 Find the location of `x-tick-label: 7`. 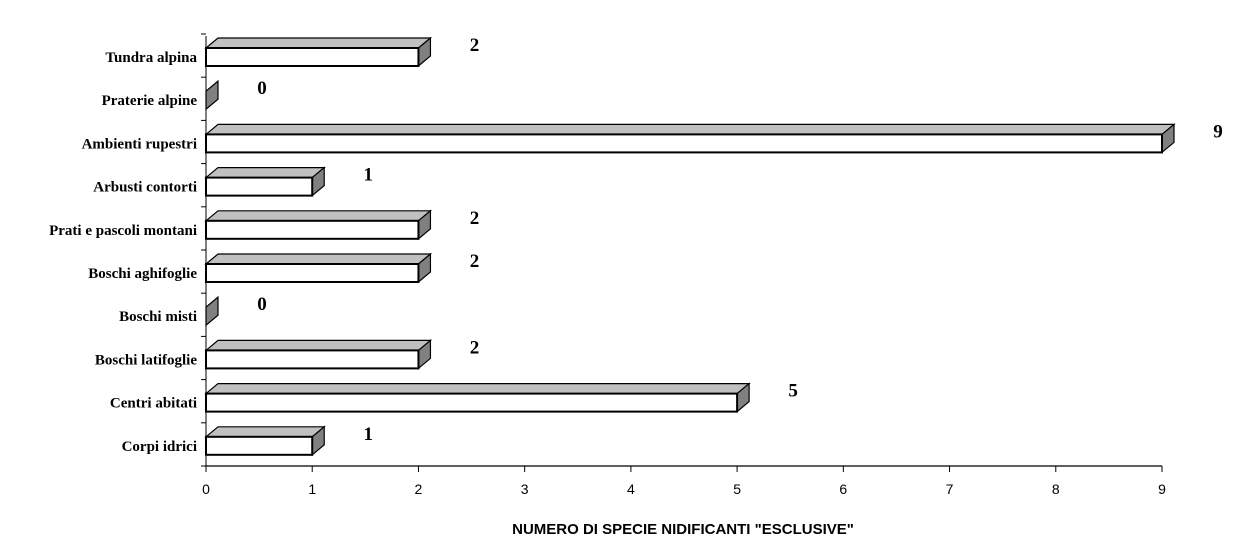

x-tick-label: 7 is located at coordinates (950, 489).